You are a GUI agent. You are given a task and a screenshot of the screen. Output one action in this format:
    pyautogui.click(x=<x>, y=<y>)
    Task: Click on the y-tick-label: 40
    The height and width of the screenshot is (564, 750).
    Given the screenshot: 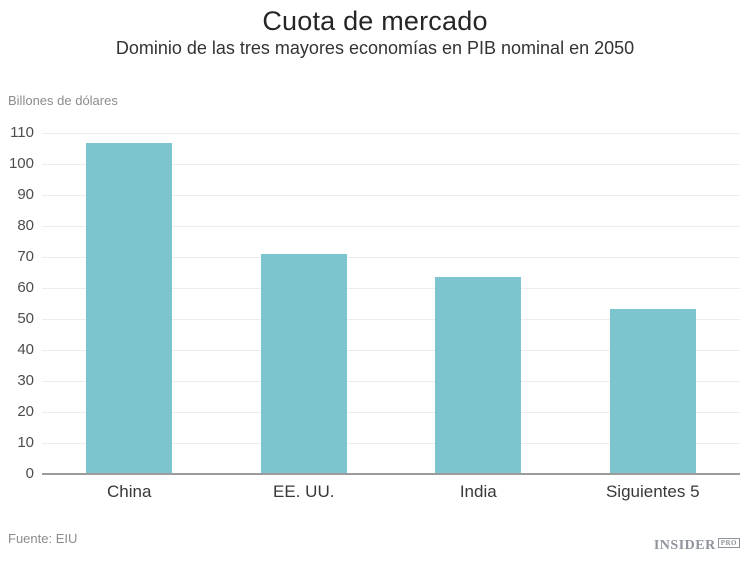 What is the action you would take?
    pyautogui.click(x=25, y=349)
    